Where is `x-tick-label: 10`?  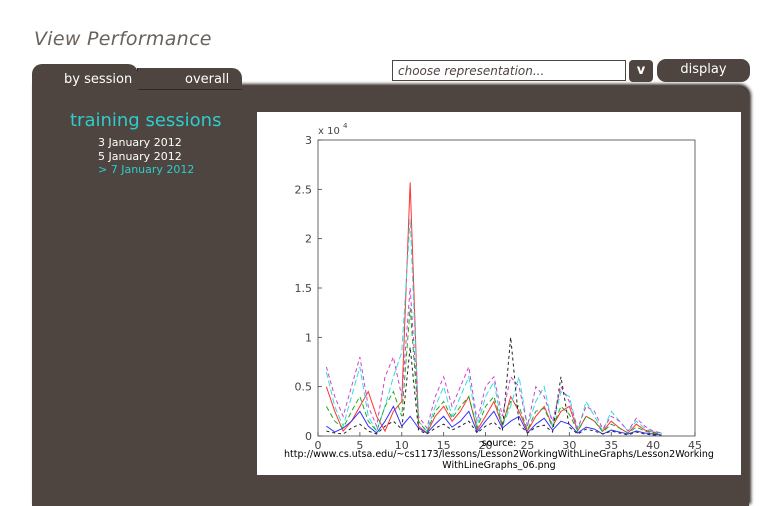
x-tick-label: 10 is located at coordinates (402, 445).